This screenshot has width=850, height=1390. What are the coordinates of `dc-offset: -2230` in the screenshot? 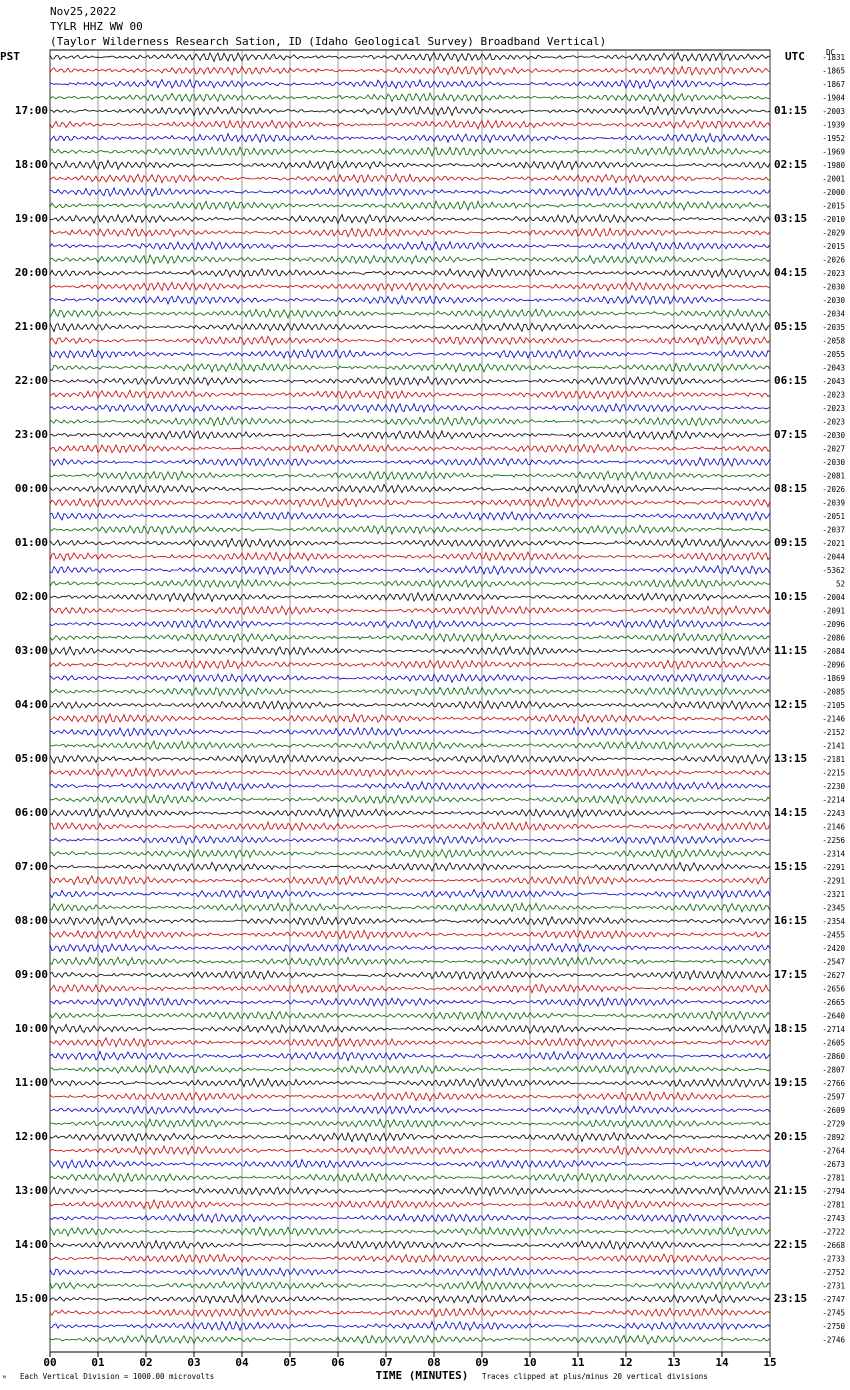 It's located at (833, 786).